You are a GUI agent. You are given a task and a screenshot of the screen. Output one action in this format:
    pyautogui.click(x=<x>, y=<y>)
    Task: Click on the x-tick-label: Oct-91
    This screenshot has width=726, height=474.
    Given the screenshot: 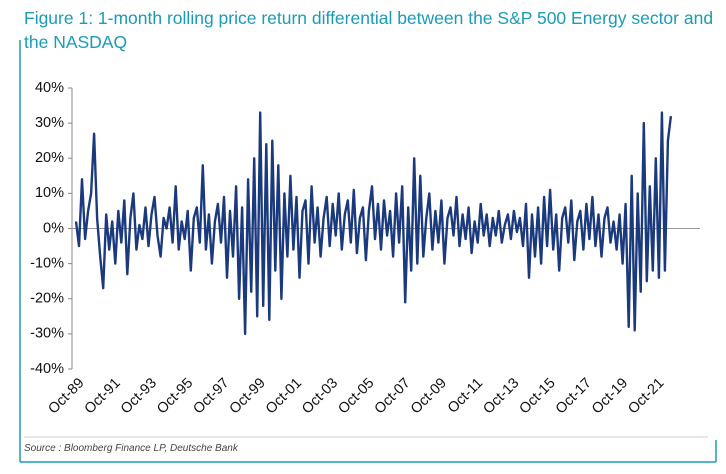 What is the action you would take?
    pyautogui.click(x=103, y=396)
    